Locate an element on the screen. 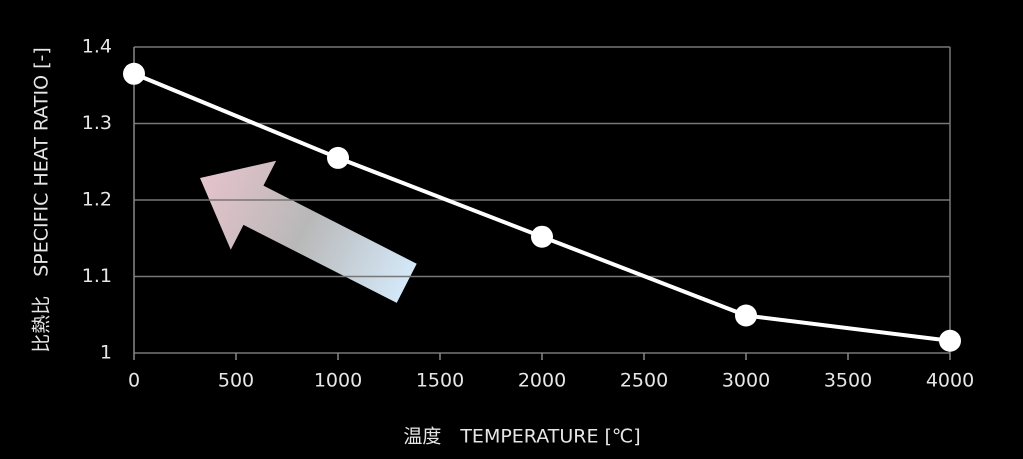 The width and height of the screenshot is (1023, 459). y-tick-label: 1.3 is located at coordinates (97, 123).